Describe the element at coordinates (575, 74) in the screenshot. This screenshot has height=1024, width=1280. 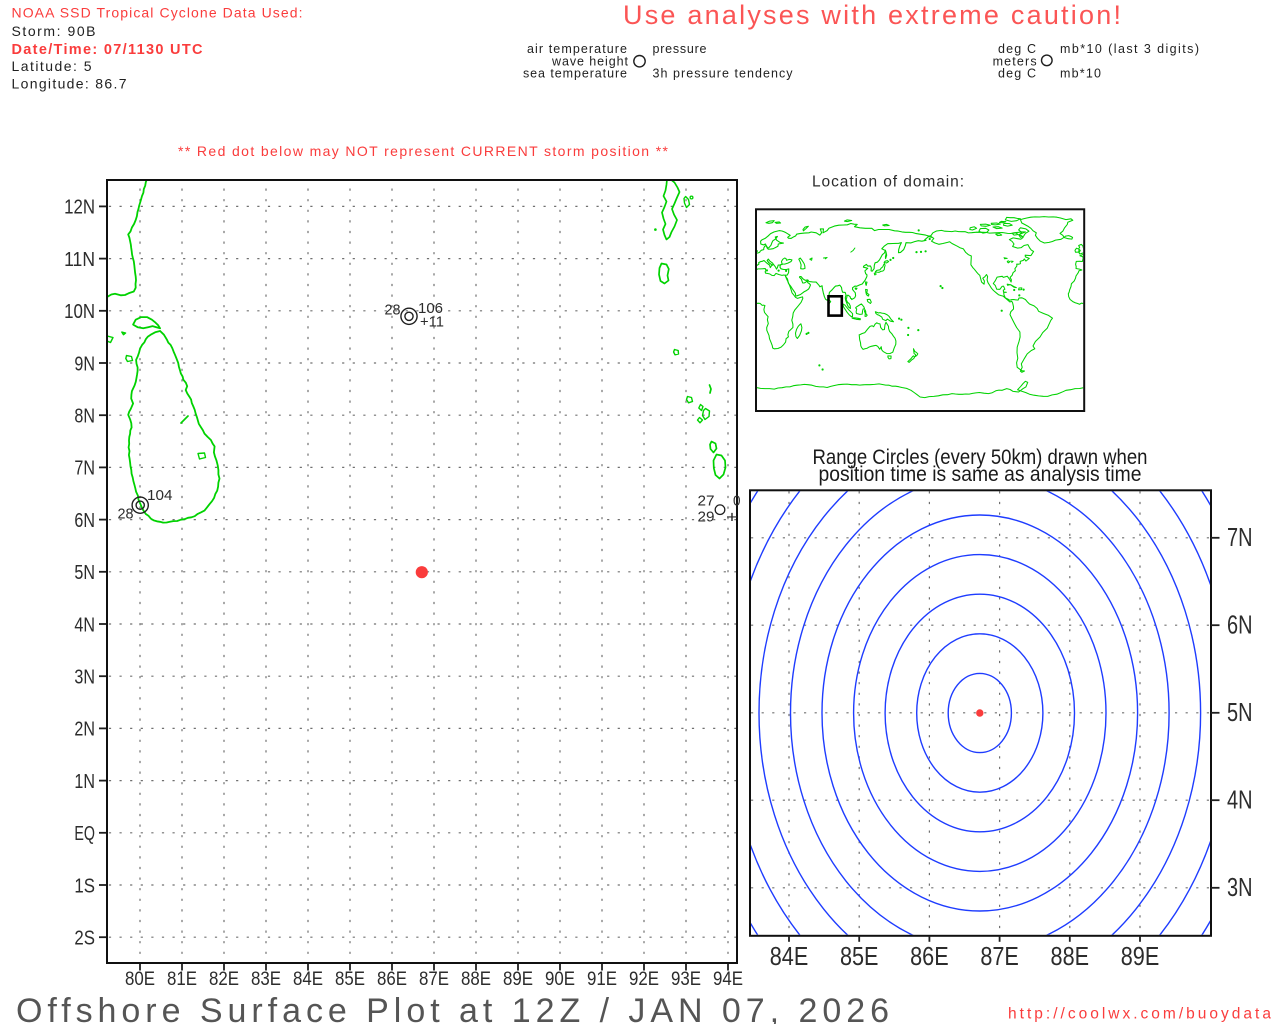
I see `svg-text: sea temperature` at that location.